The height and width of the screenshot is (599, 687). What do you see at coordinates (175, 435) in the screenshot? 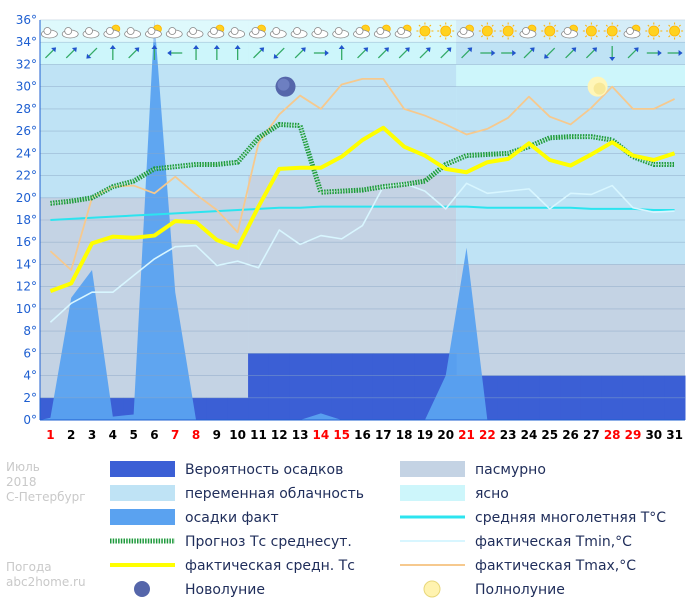
I see `x-tick-label: 7` at bounding box center [175, 435].